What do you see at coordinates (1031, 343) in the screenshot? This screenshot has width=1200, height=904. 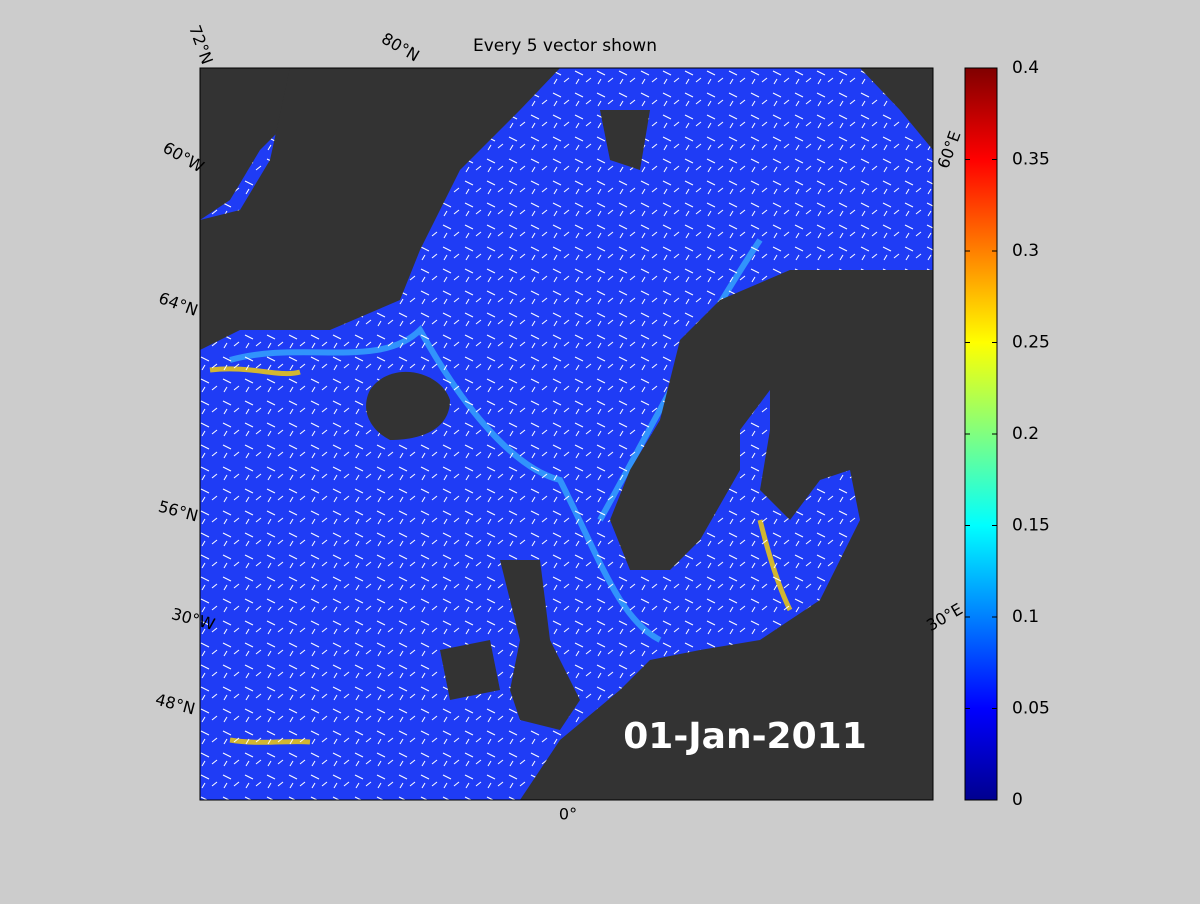 I see `colorbar-tick-label: 0.25` at bounding box center [1031, 343].